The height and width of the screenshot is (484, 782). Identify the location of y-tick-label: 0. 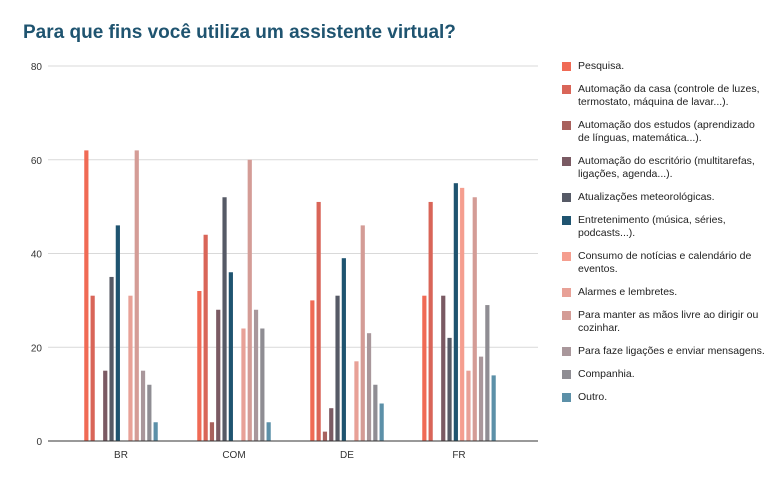
(39, 442).